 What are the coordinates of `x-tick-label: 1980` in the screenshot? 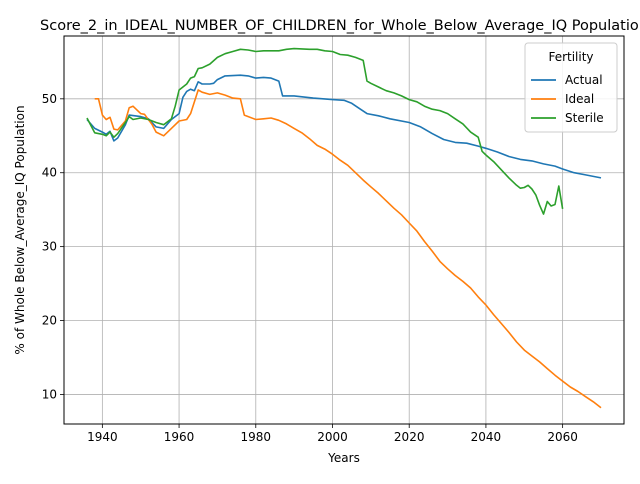 It's located at (256, 437).